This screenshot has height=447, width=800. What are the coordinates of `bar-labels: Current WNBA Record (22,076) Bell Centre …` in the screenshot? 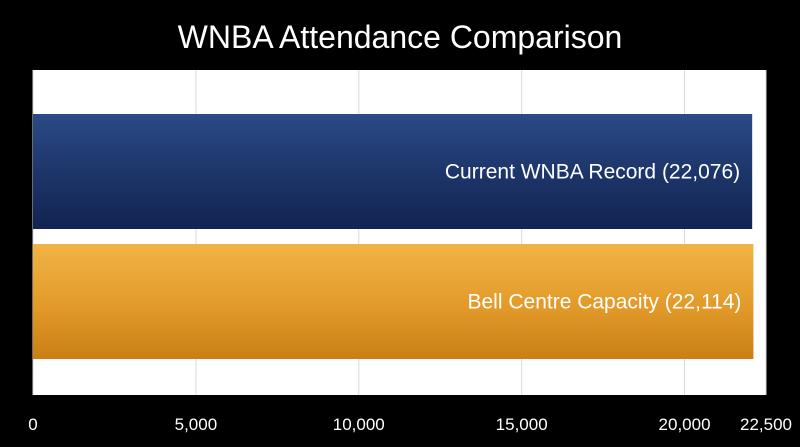 It's located at (593, 237).